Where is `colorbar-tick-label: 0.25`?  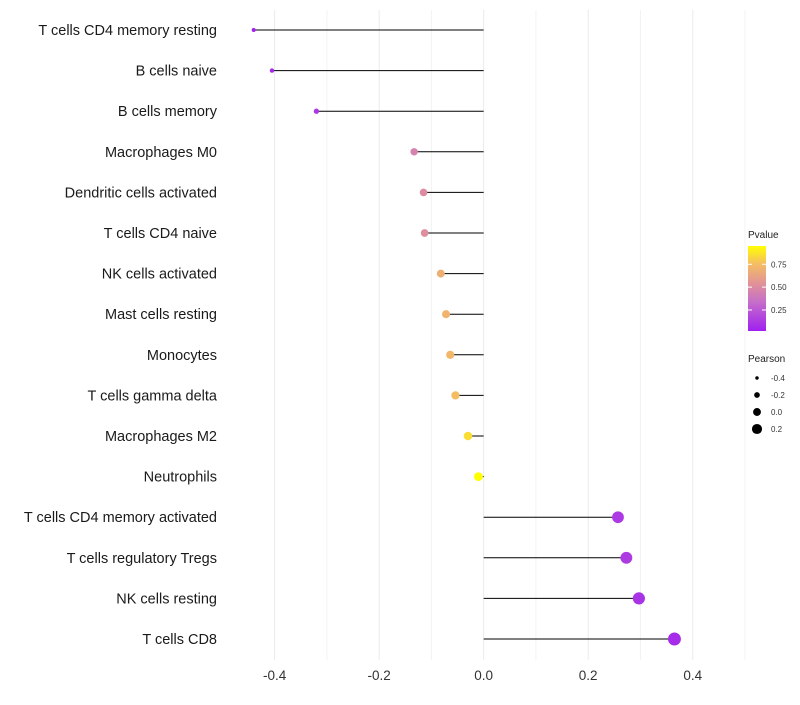 colorbar-tick-label: 0.25 is located at coordinates (779, 310).